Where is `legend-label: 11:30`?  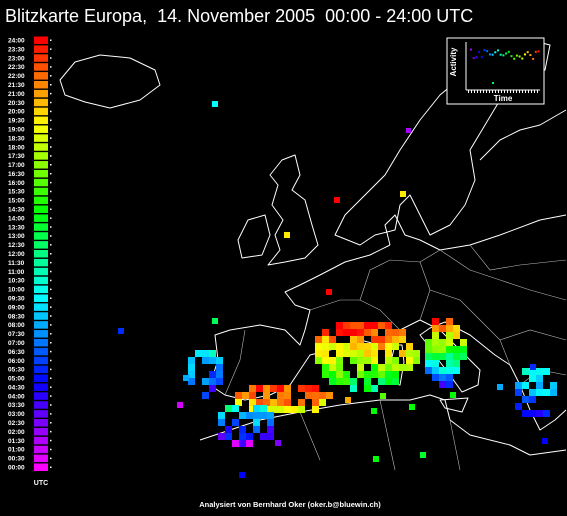
legend-label: 11:30 is located at coordinates (16, 263).